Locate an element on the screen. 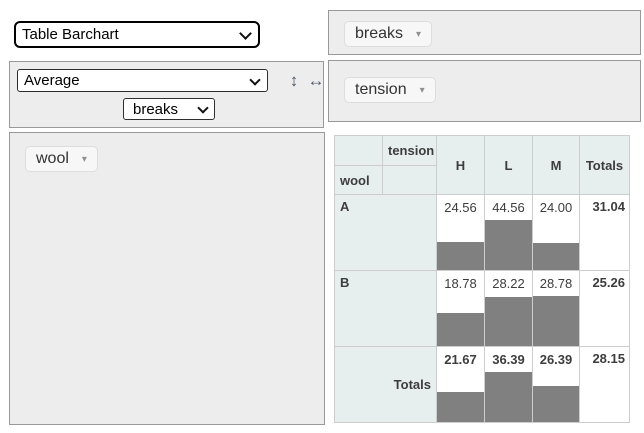 The height and width of the screenshot is (433, 644). aggregator-arg-select-wrap: breaks is located at coordinates (169, 109).